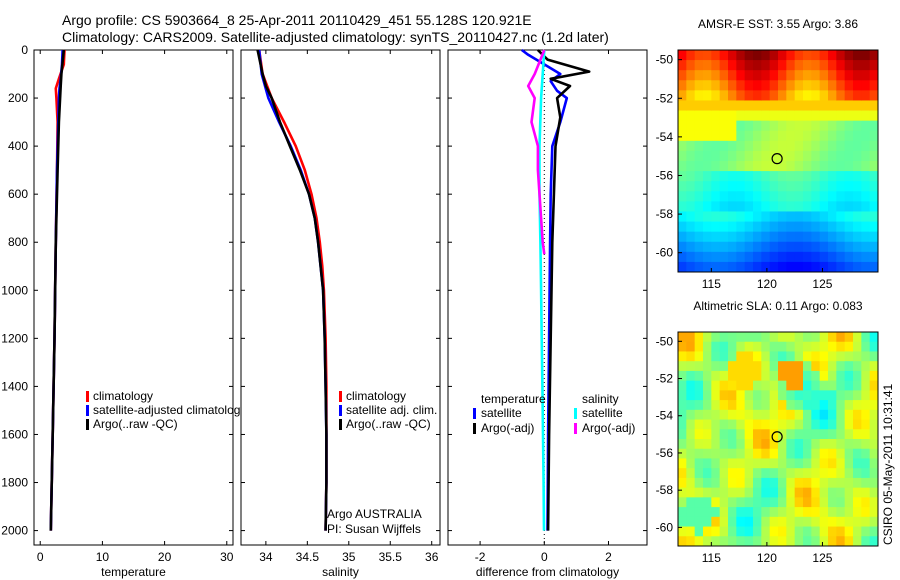  I want to click on salinity-x-tick-label: 35.5, so click(391, 557).